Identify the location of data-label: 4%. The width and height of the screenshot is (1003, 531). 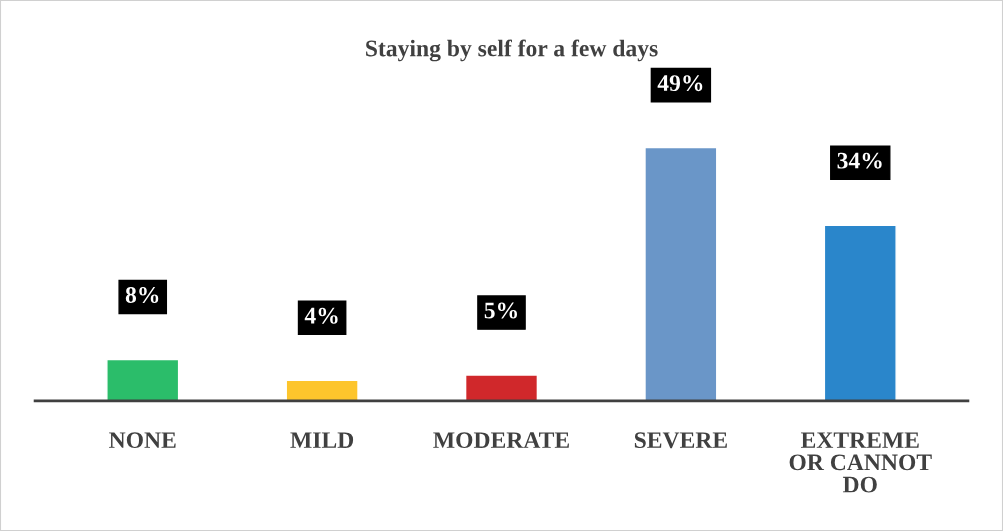
(321, 315).